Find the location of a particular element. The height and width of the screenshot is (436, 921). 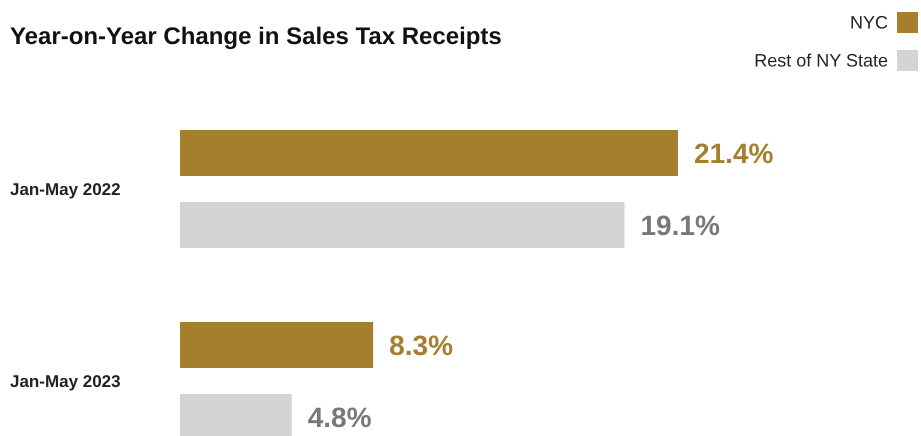

data-label: 19.1% is located at coordinates (680, 225).